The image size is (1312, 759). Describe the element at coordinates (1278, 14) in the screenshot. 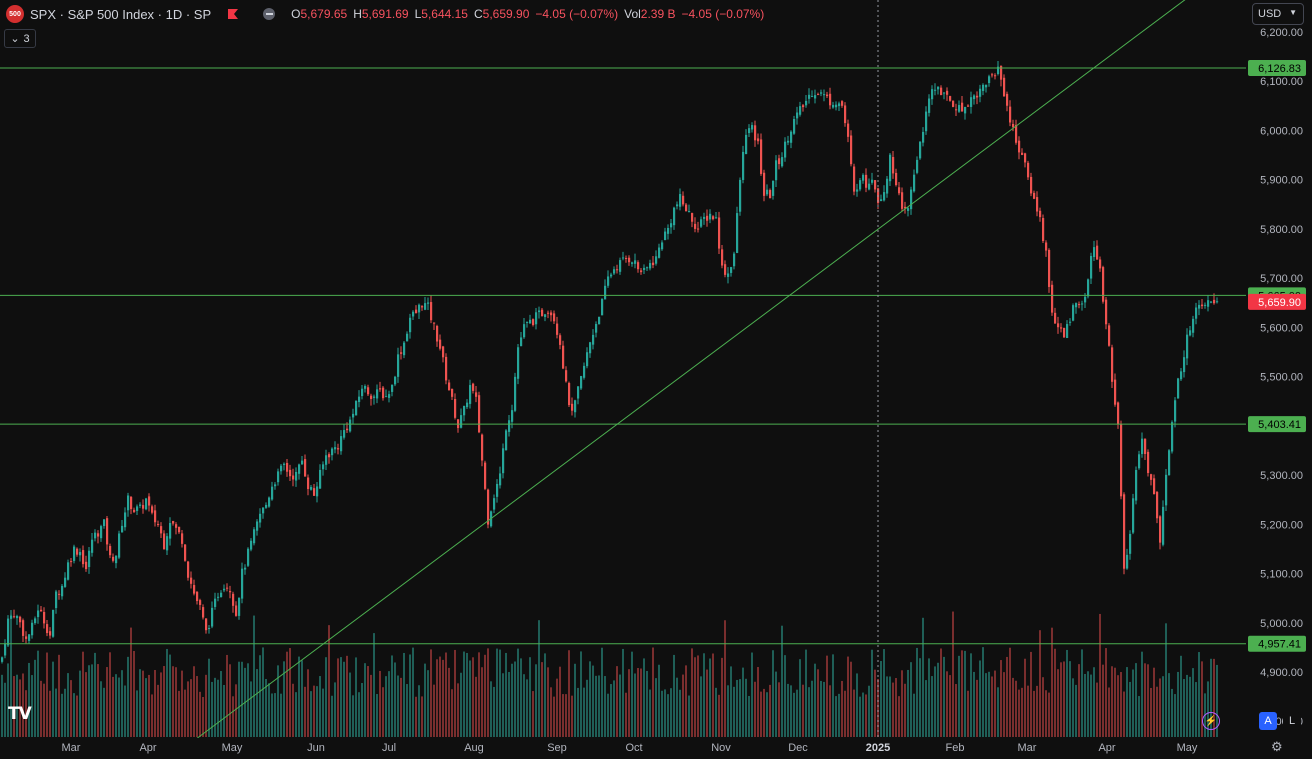

I see `currency-selector: USD ▼` at that location.